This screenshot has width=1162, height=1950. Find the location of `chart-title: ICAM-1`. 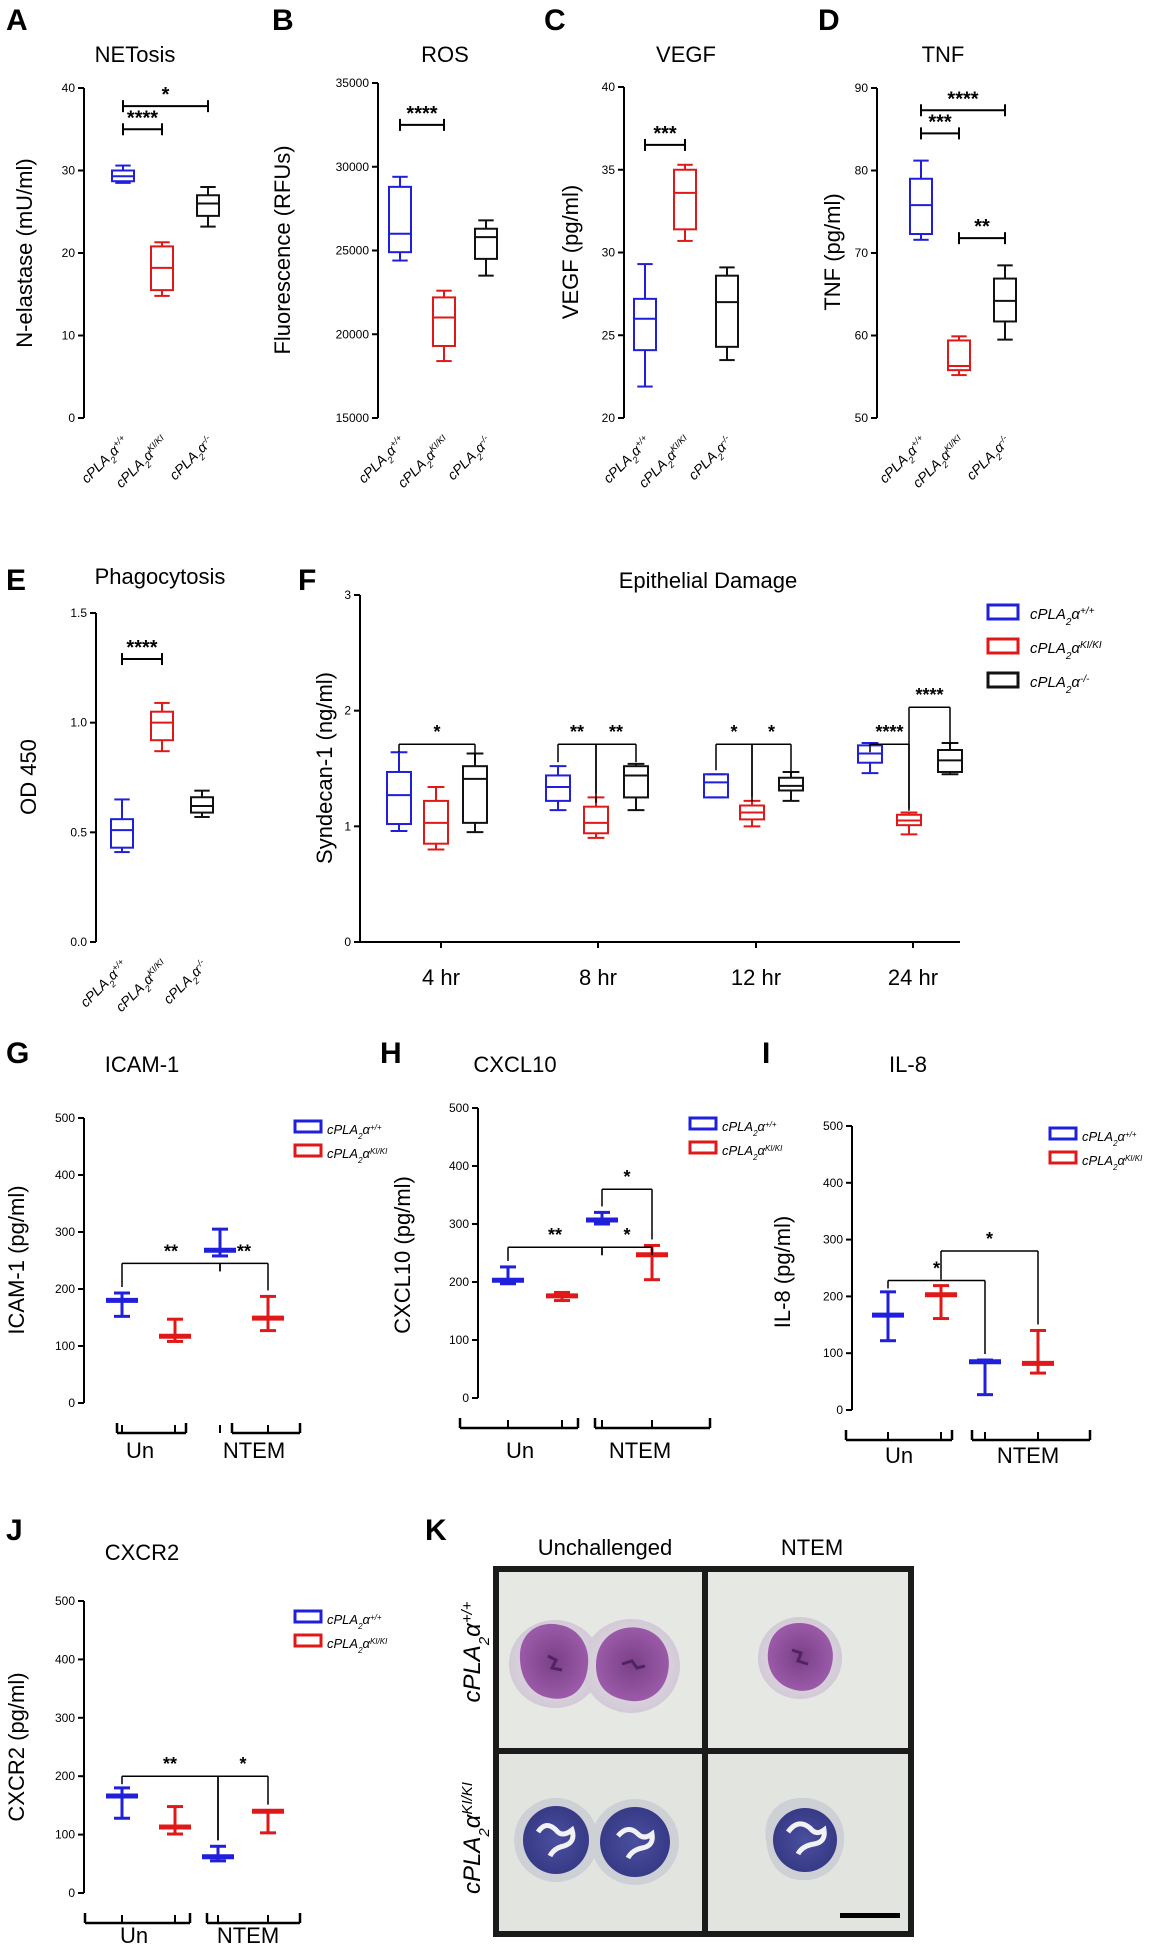

chart-title: ICAM-1 is located at coordinates (142, 1064).